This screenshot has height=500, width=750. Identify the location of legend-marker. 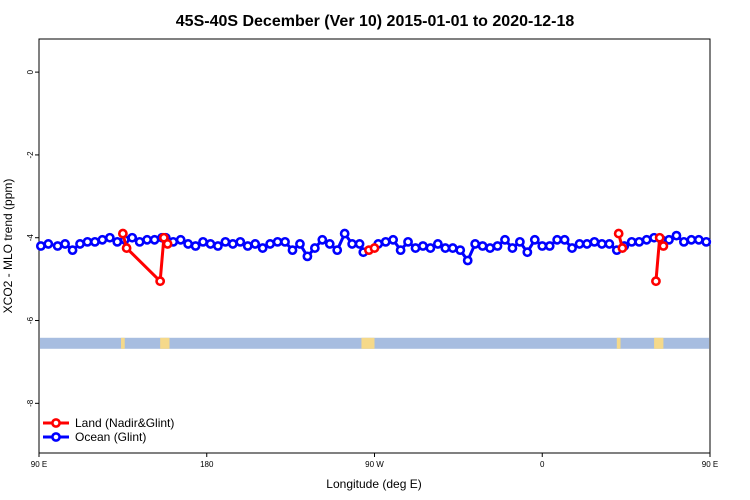
(56, 423).